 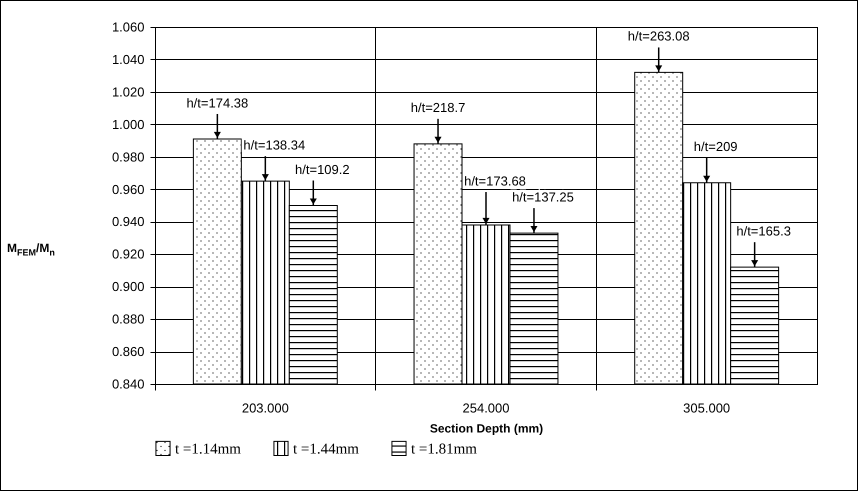 I want to click on legend-label: t =1.14mm, so click(x=208, y=449).